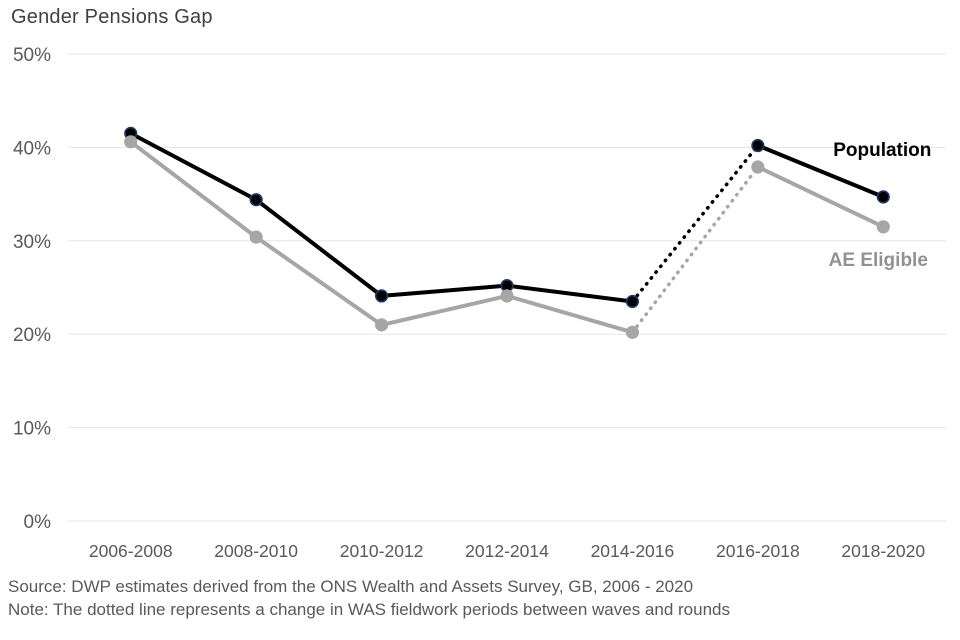 The width and height of the screenshot is (960, 640). I want to click on population-series-label: Population, so click(882, 150).